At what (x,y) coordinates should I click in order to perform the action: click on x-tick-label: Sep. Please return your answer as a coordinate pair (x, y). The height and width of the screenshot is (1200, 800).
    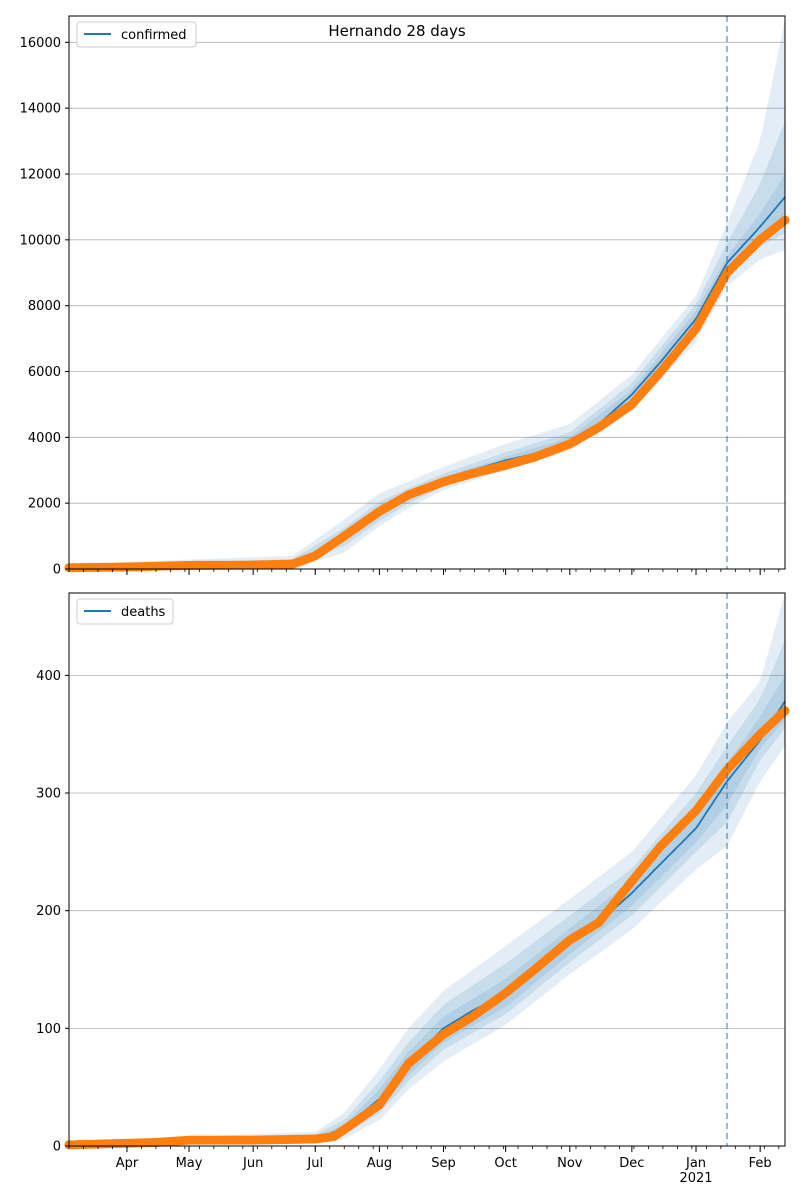
    Looking at the image, I should click on (443, 1163).